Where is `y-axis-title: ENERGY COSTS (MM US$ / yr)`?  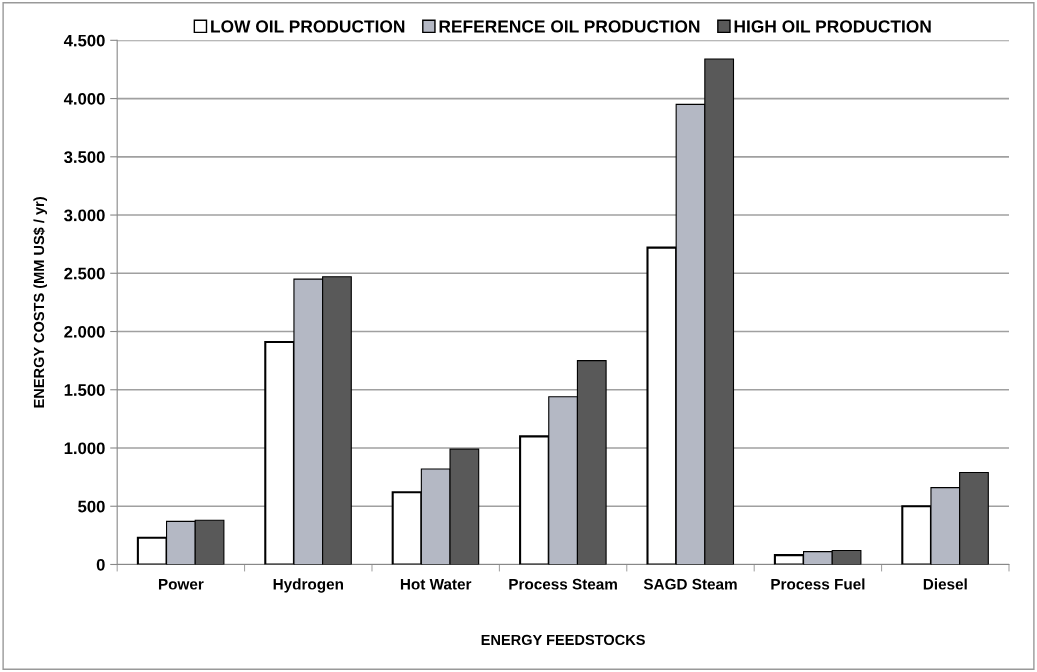 y-axis-title: ENERGY COSTS (MM US$ / yr) is located at coordinates (40, 302).